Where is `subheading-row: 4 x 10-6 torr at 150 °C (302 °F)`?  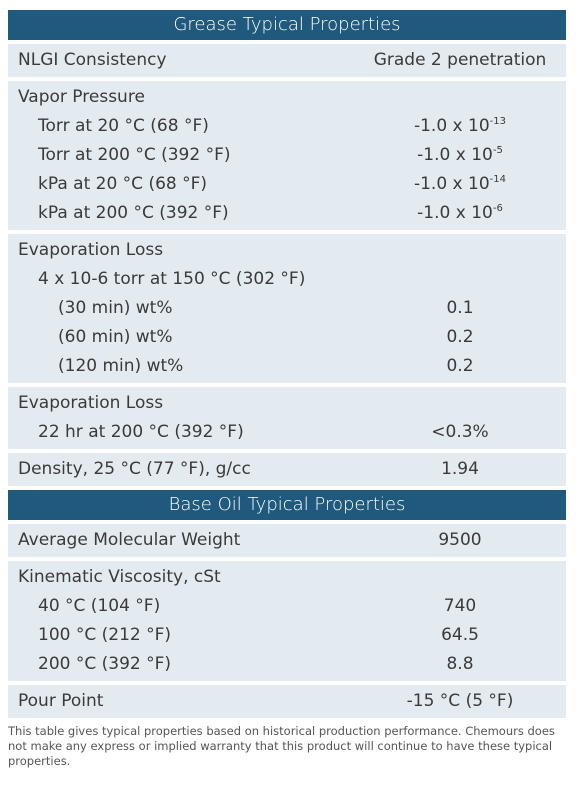 subheading-row: 4 x 10-6 torr at 150 °C (302 °F) is located at coordinates (287, 279).